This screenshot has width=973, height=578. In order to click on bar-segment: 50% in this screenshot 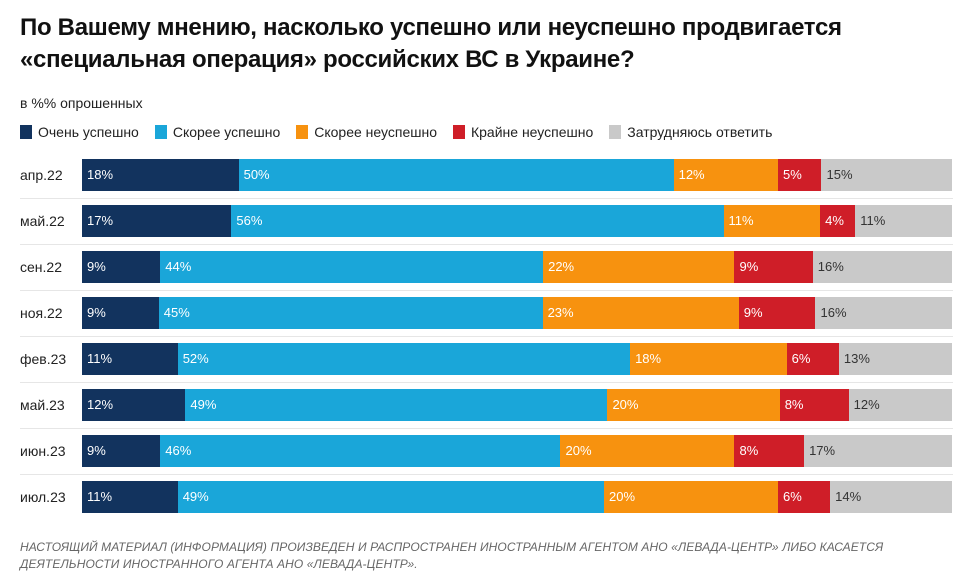, I will do `click(456, 175)`.